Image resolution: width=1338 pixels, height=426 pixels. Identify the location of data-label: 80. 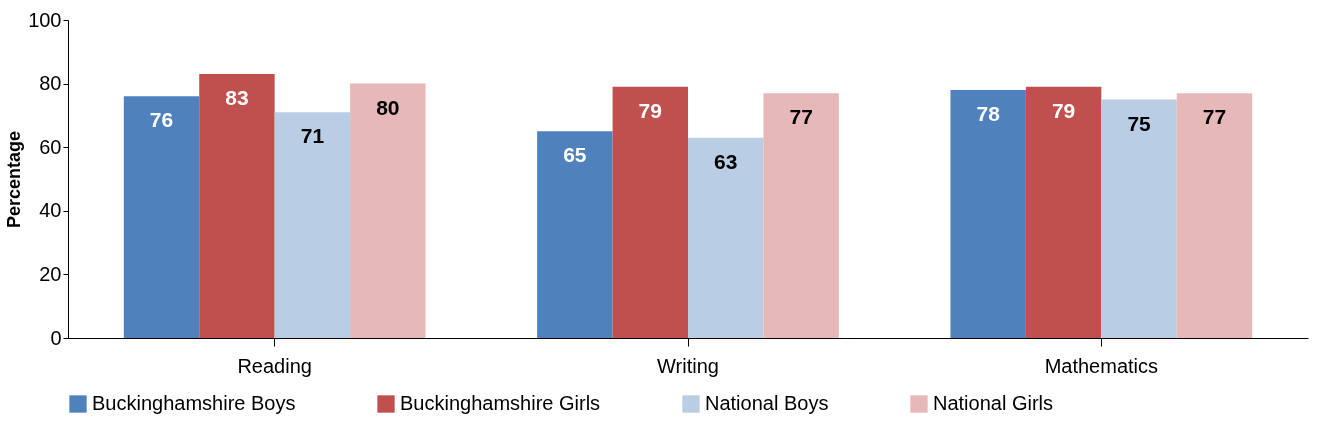
(388, 107).